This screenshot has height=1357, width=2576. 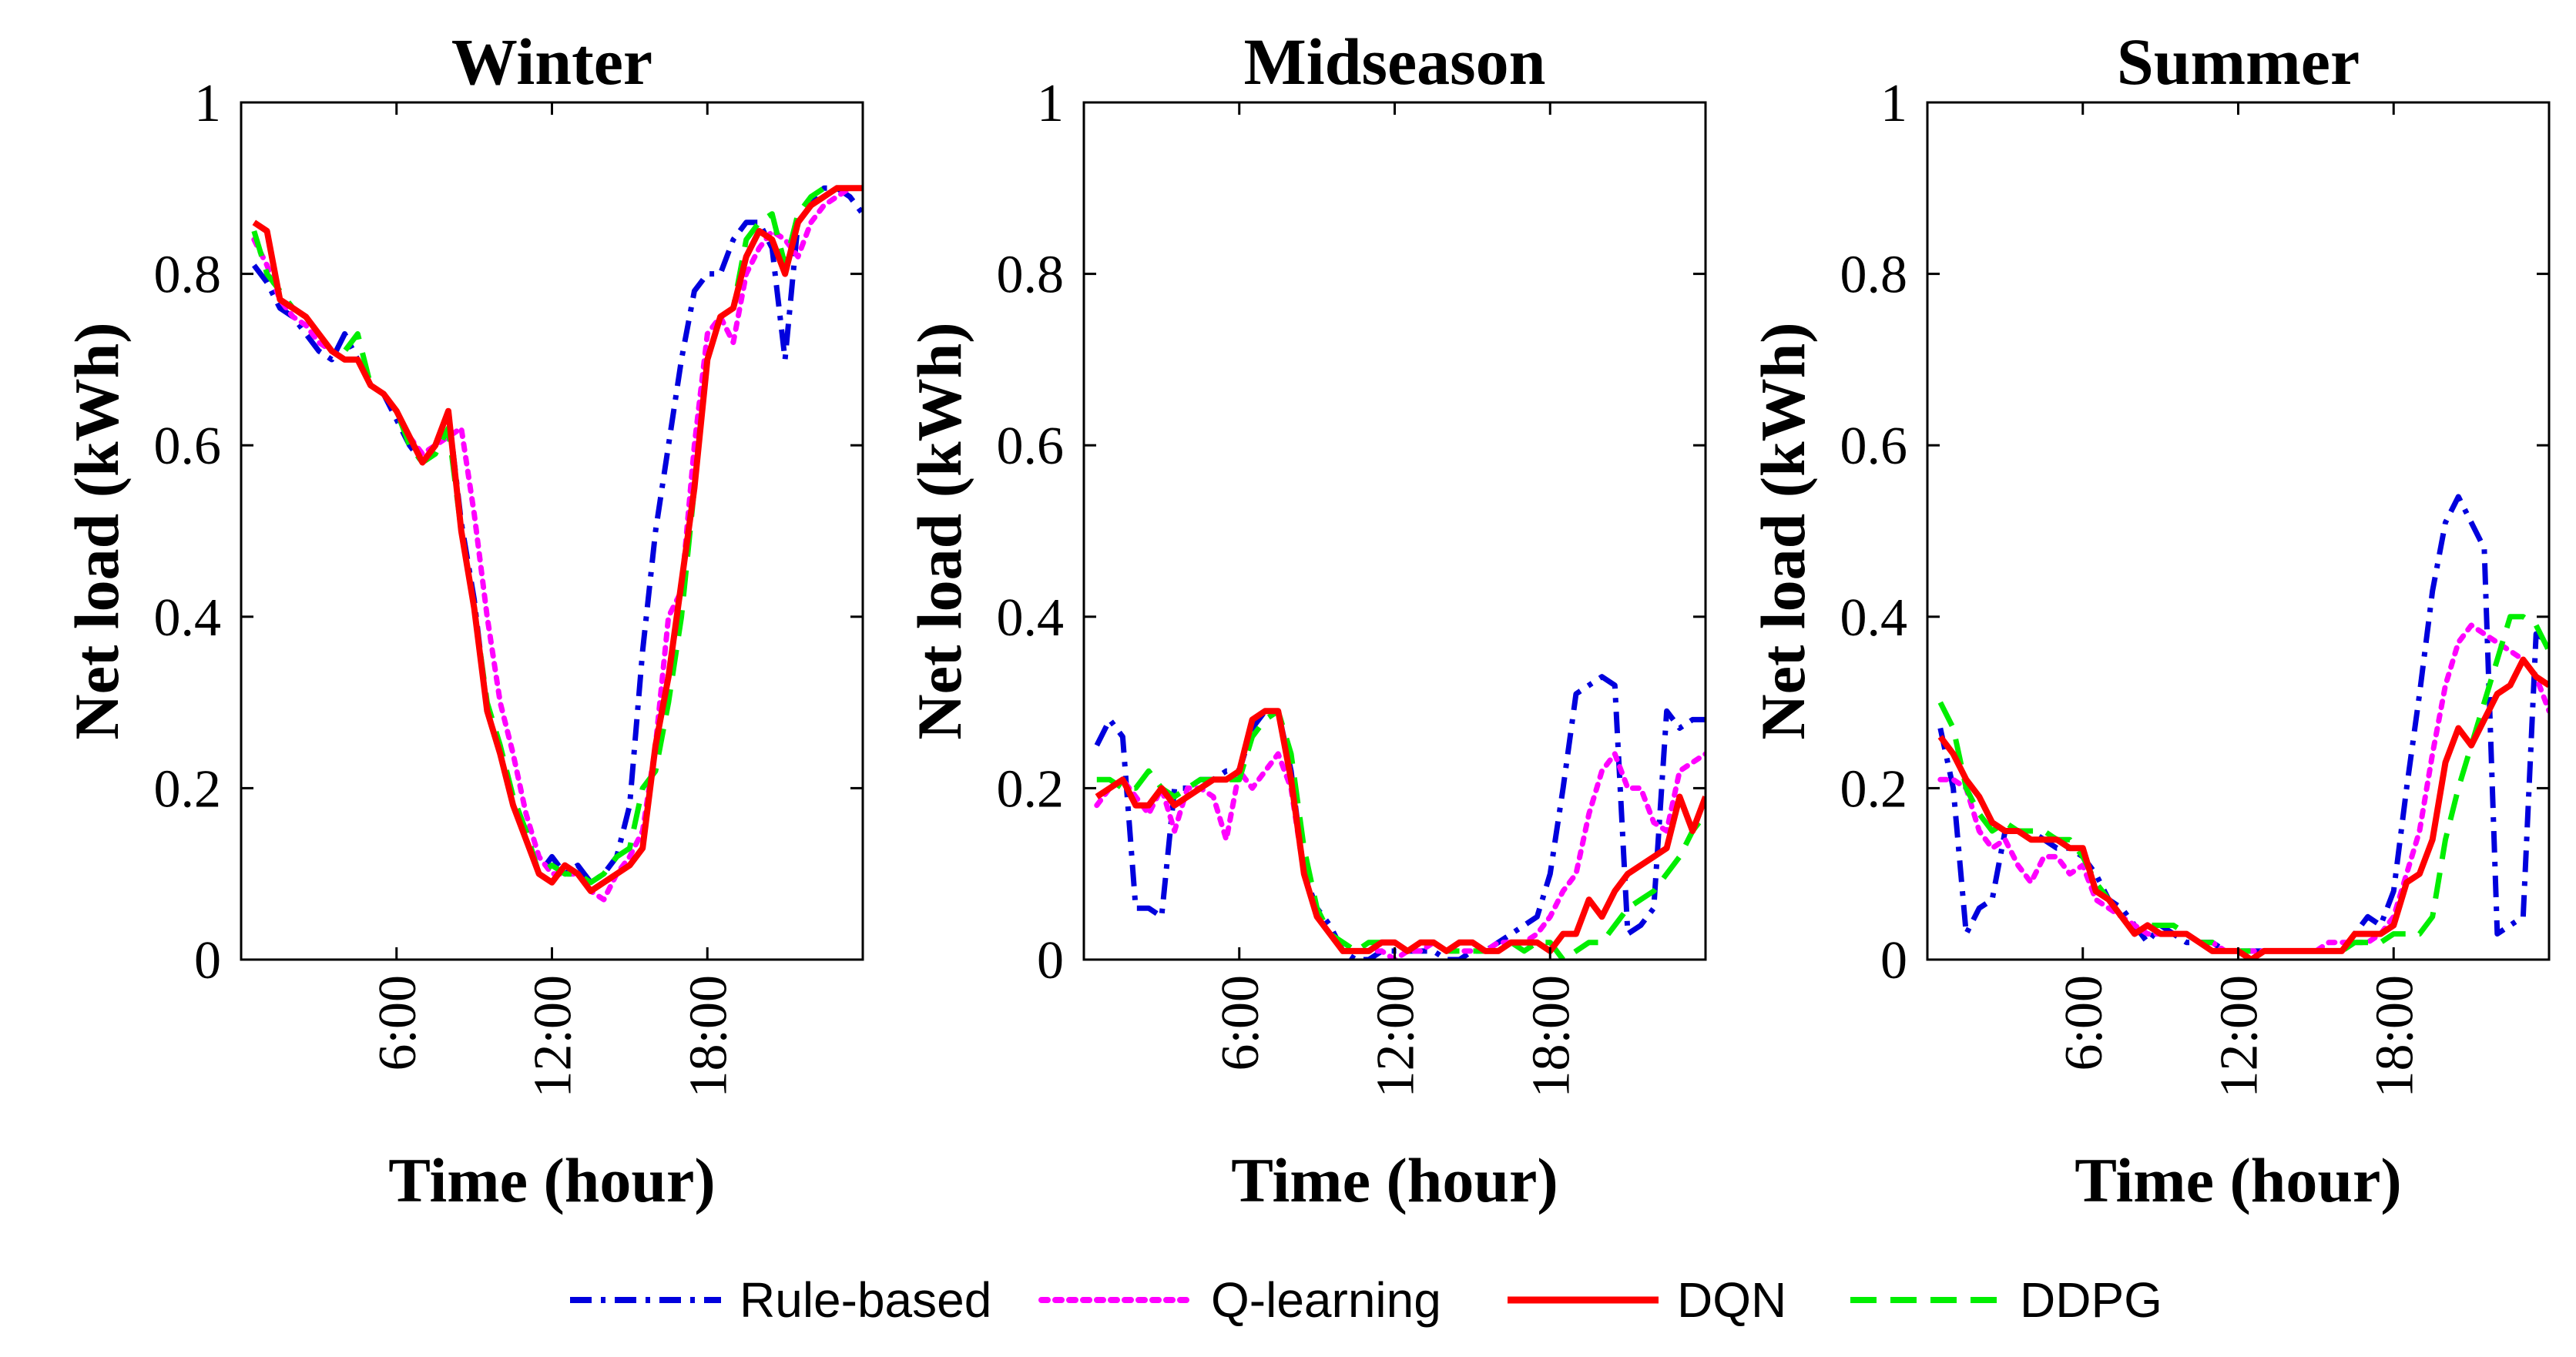 I want to click on chart-title: Midseason, so click(x=1395, y=62).